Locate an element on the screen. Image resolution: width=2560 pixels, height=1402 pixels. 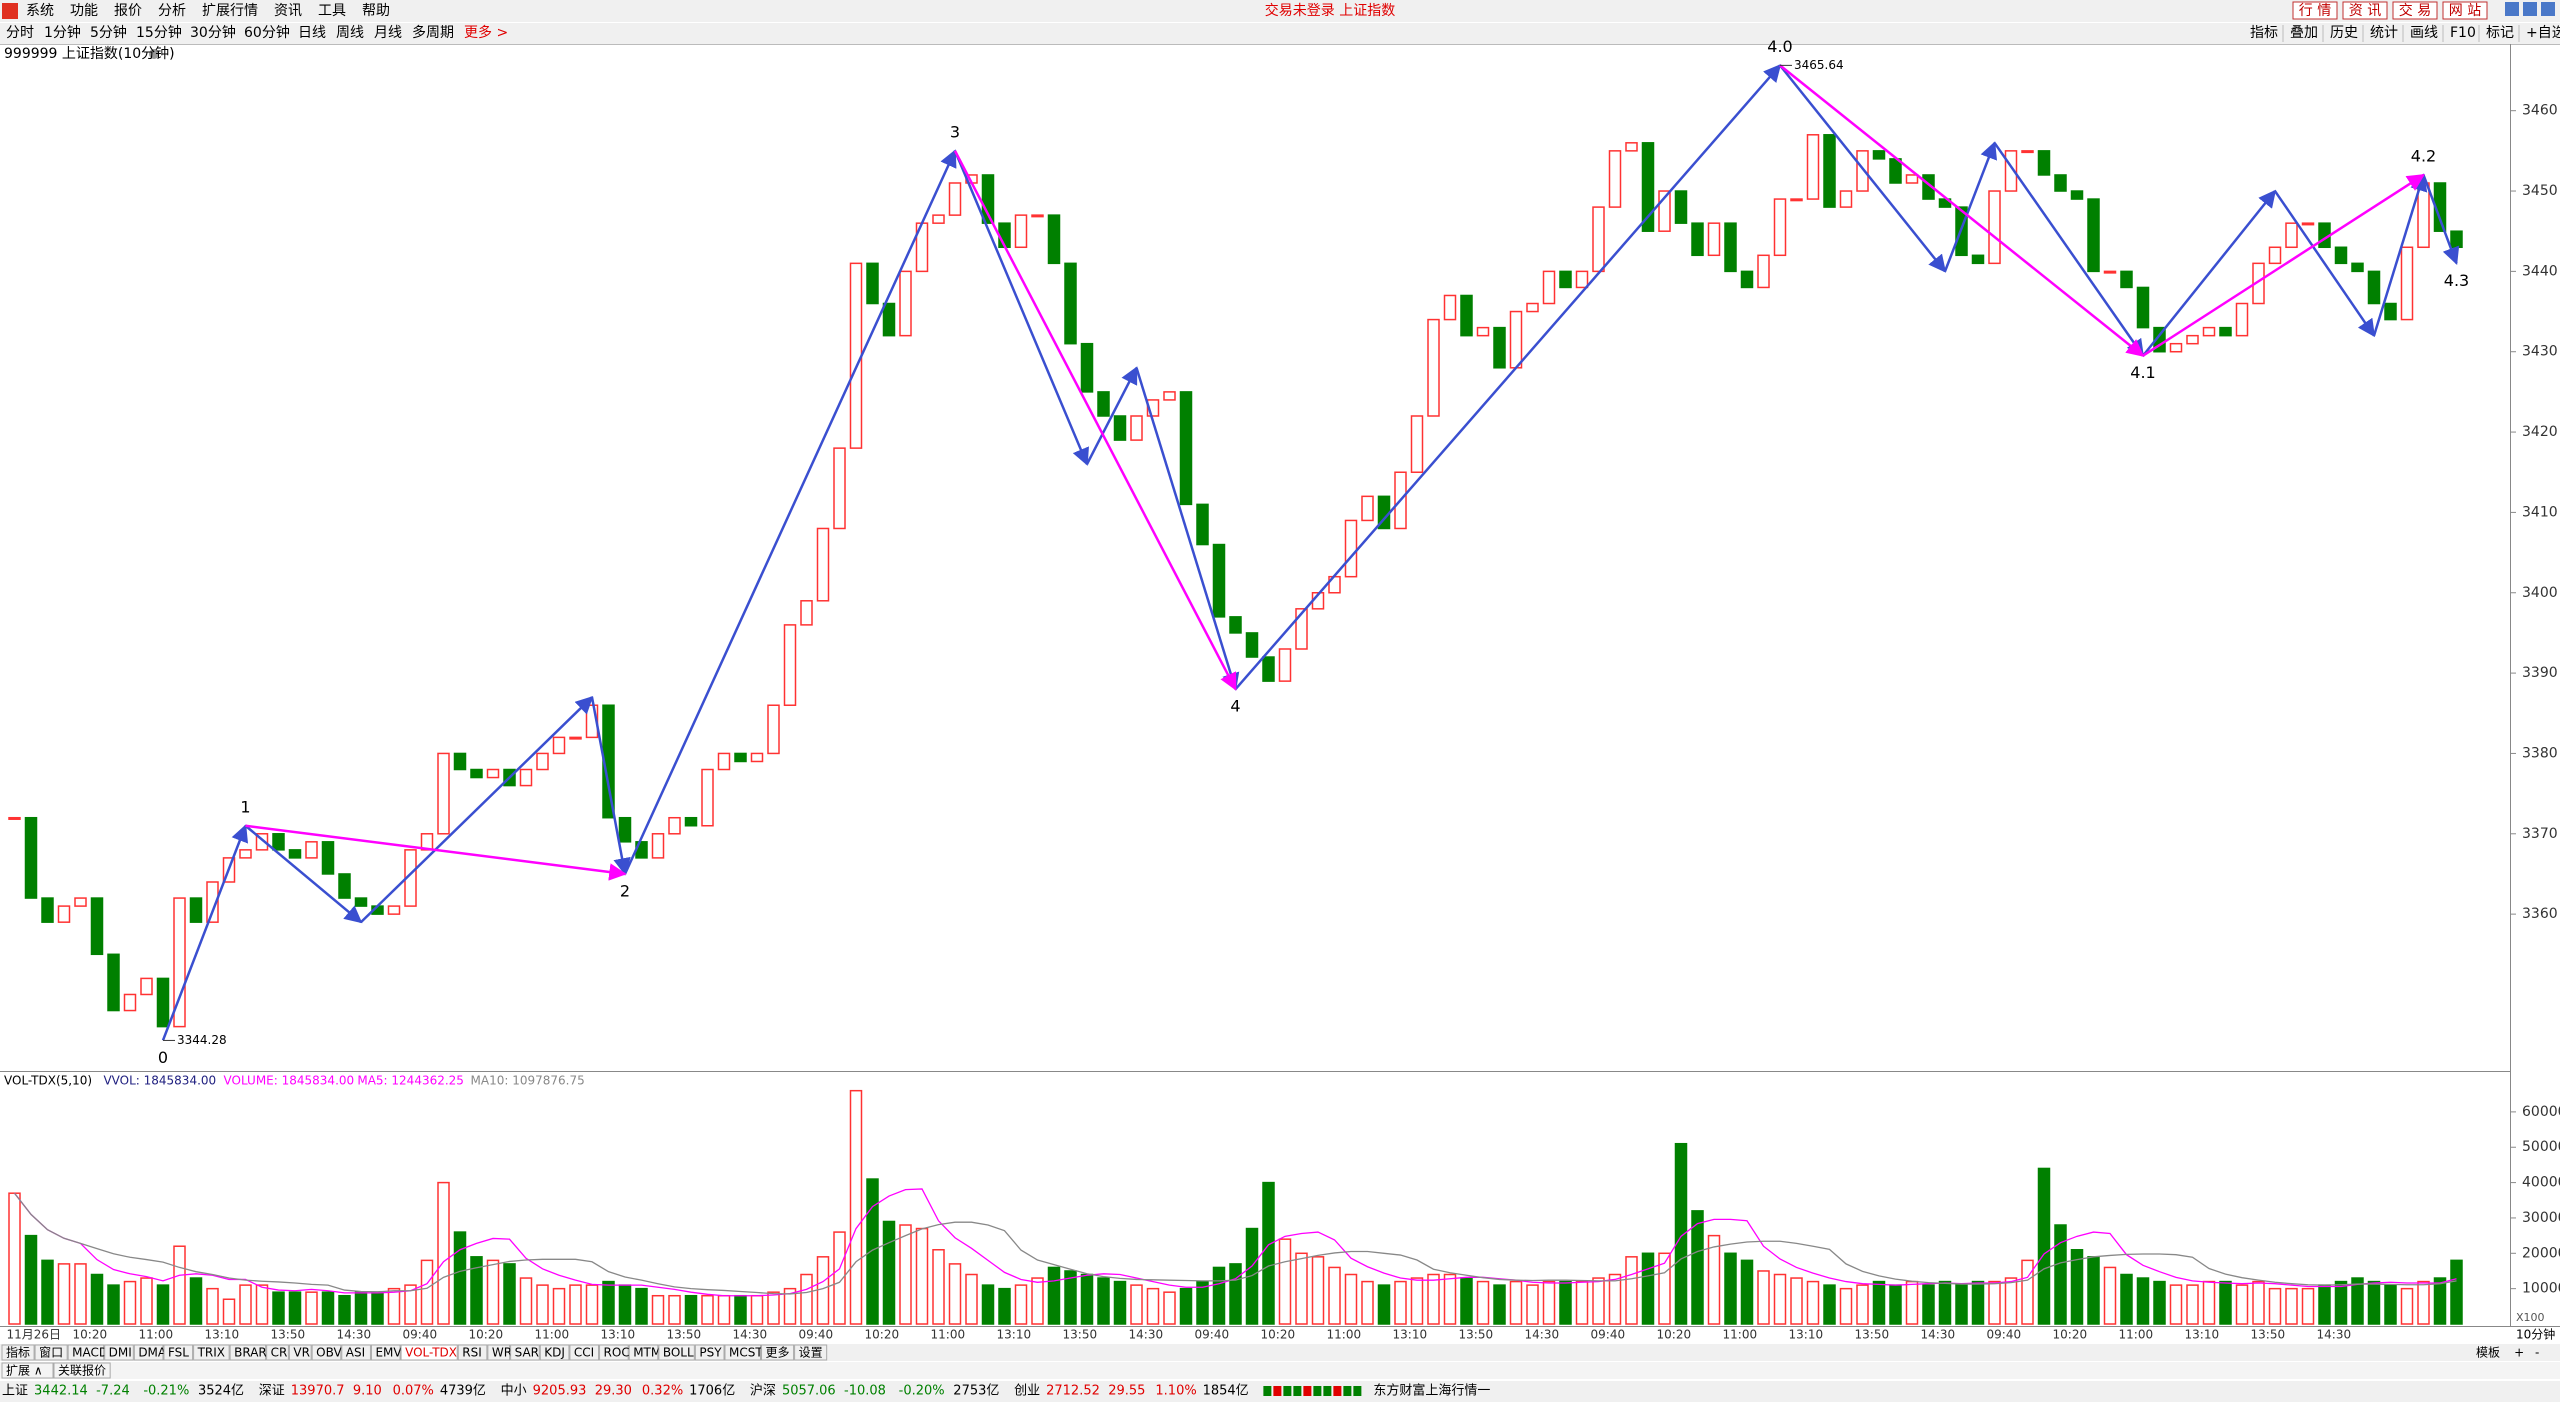
indicator-tab-label: RSI is located at coordinates (472, 1353).